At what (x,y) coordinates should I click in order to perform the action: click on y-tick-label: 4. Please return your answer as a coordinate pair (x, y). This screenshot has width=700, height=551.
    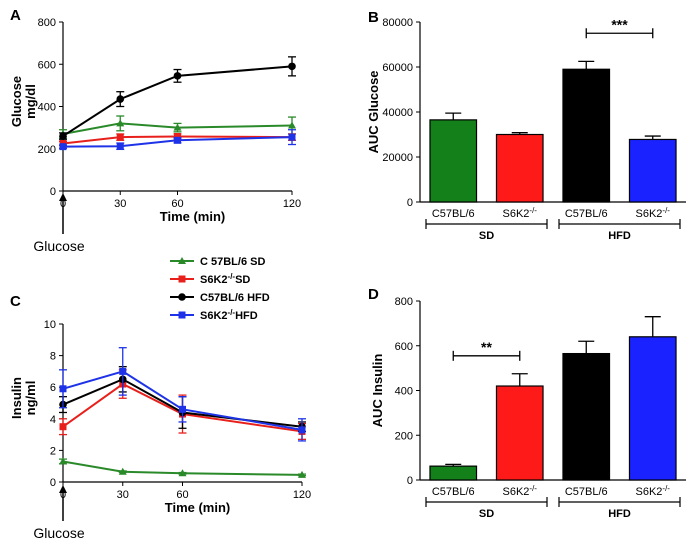
    Looking at the image, I should click on (53, 420).